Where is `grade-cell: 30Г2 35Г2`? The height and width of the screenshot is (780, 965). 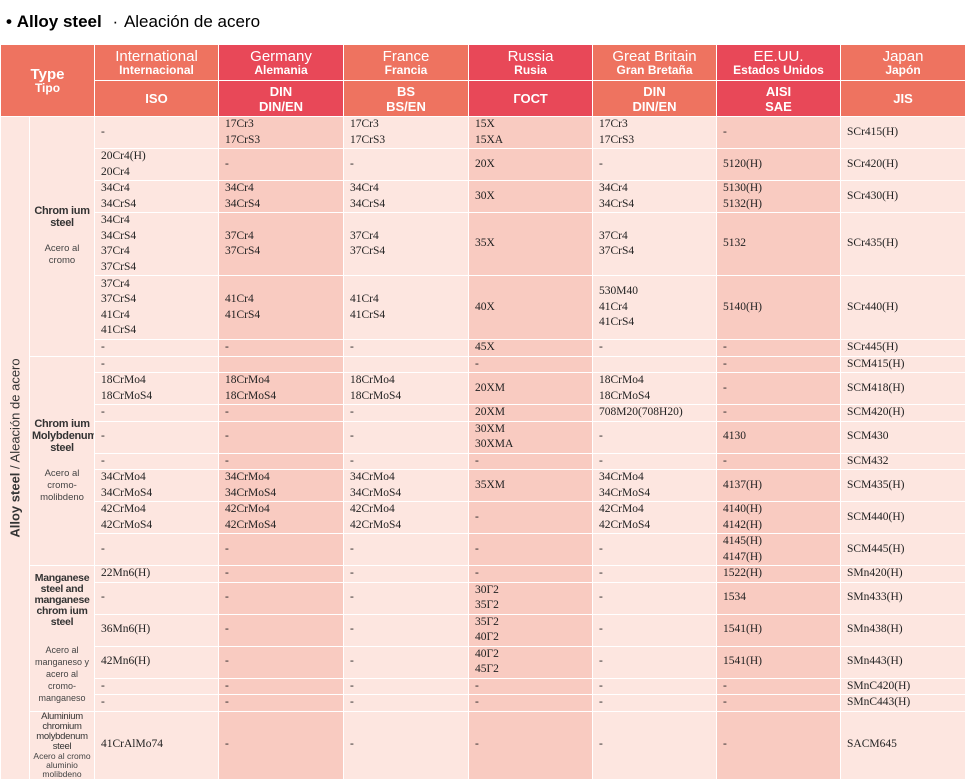 grade-cell: 30Г2 35Г2 is located at coordinates (531, 598).